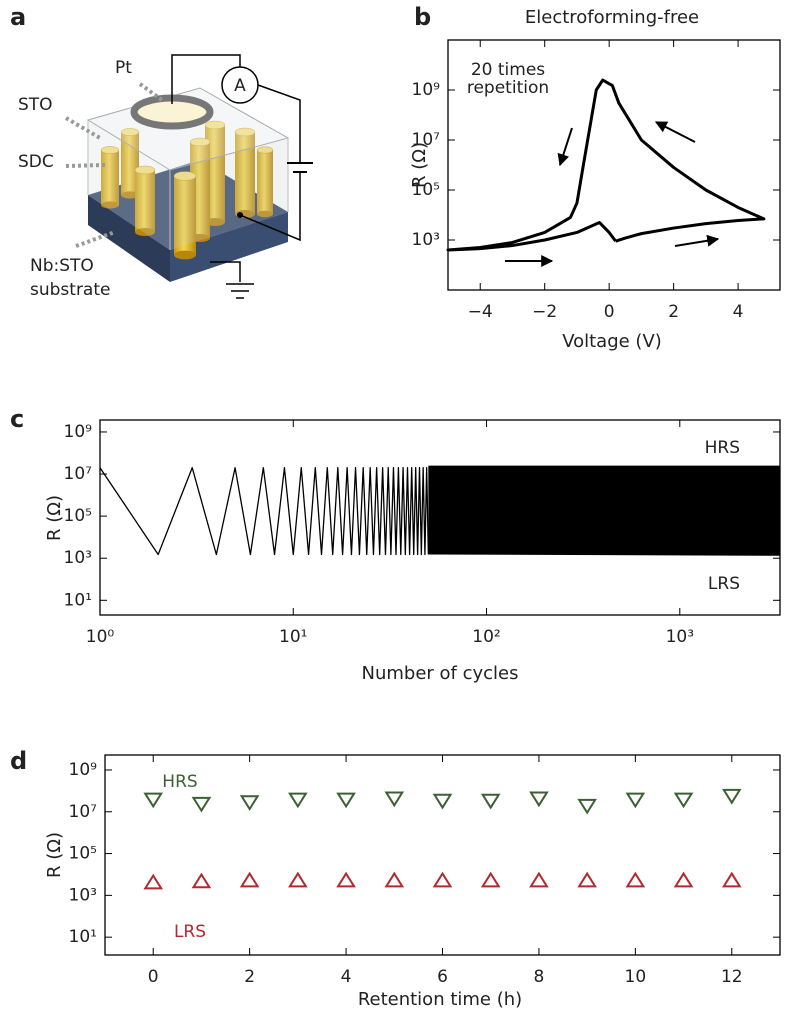  Describe the element at coordinates (70, 290) in the screenshot. I see `schematic-label: substrate` at that location.